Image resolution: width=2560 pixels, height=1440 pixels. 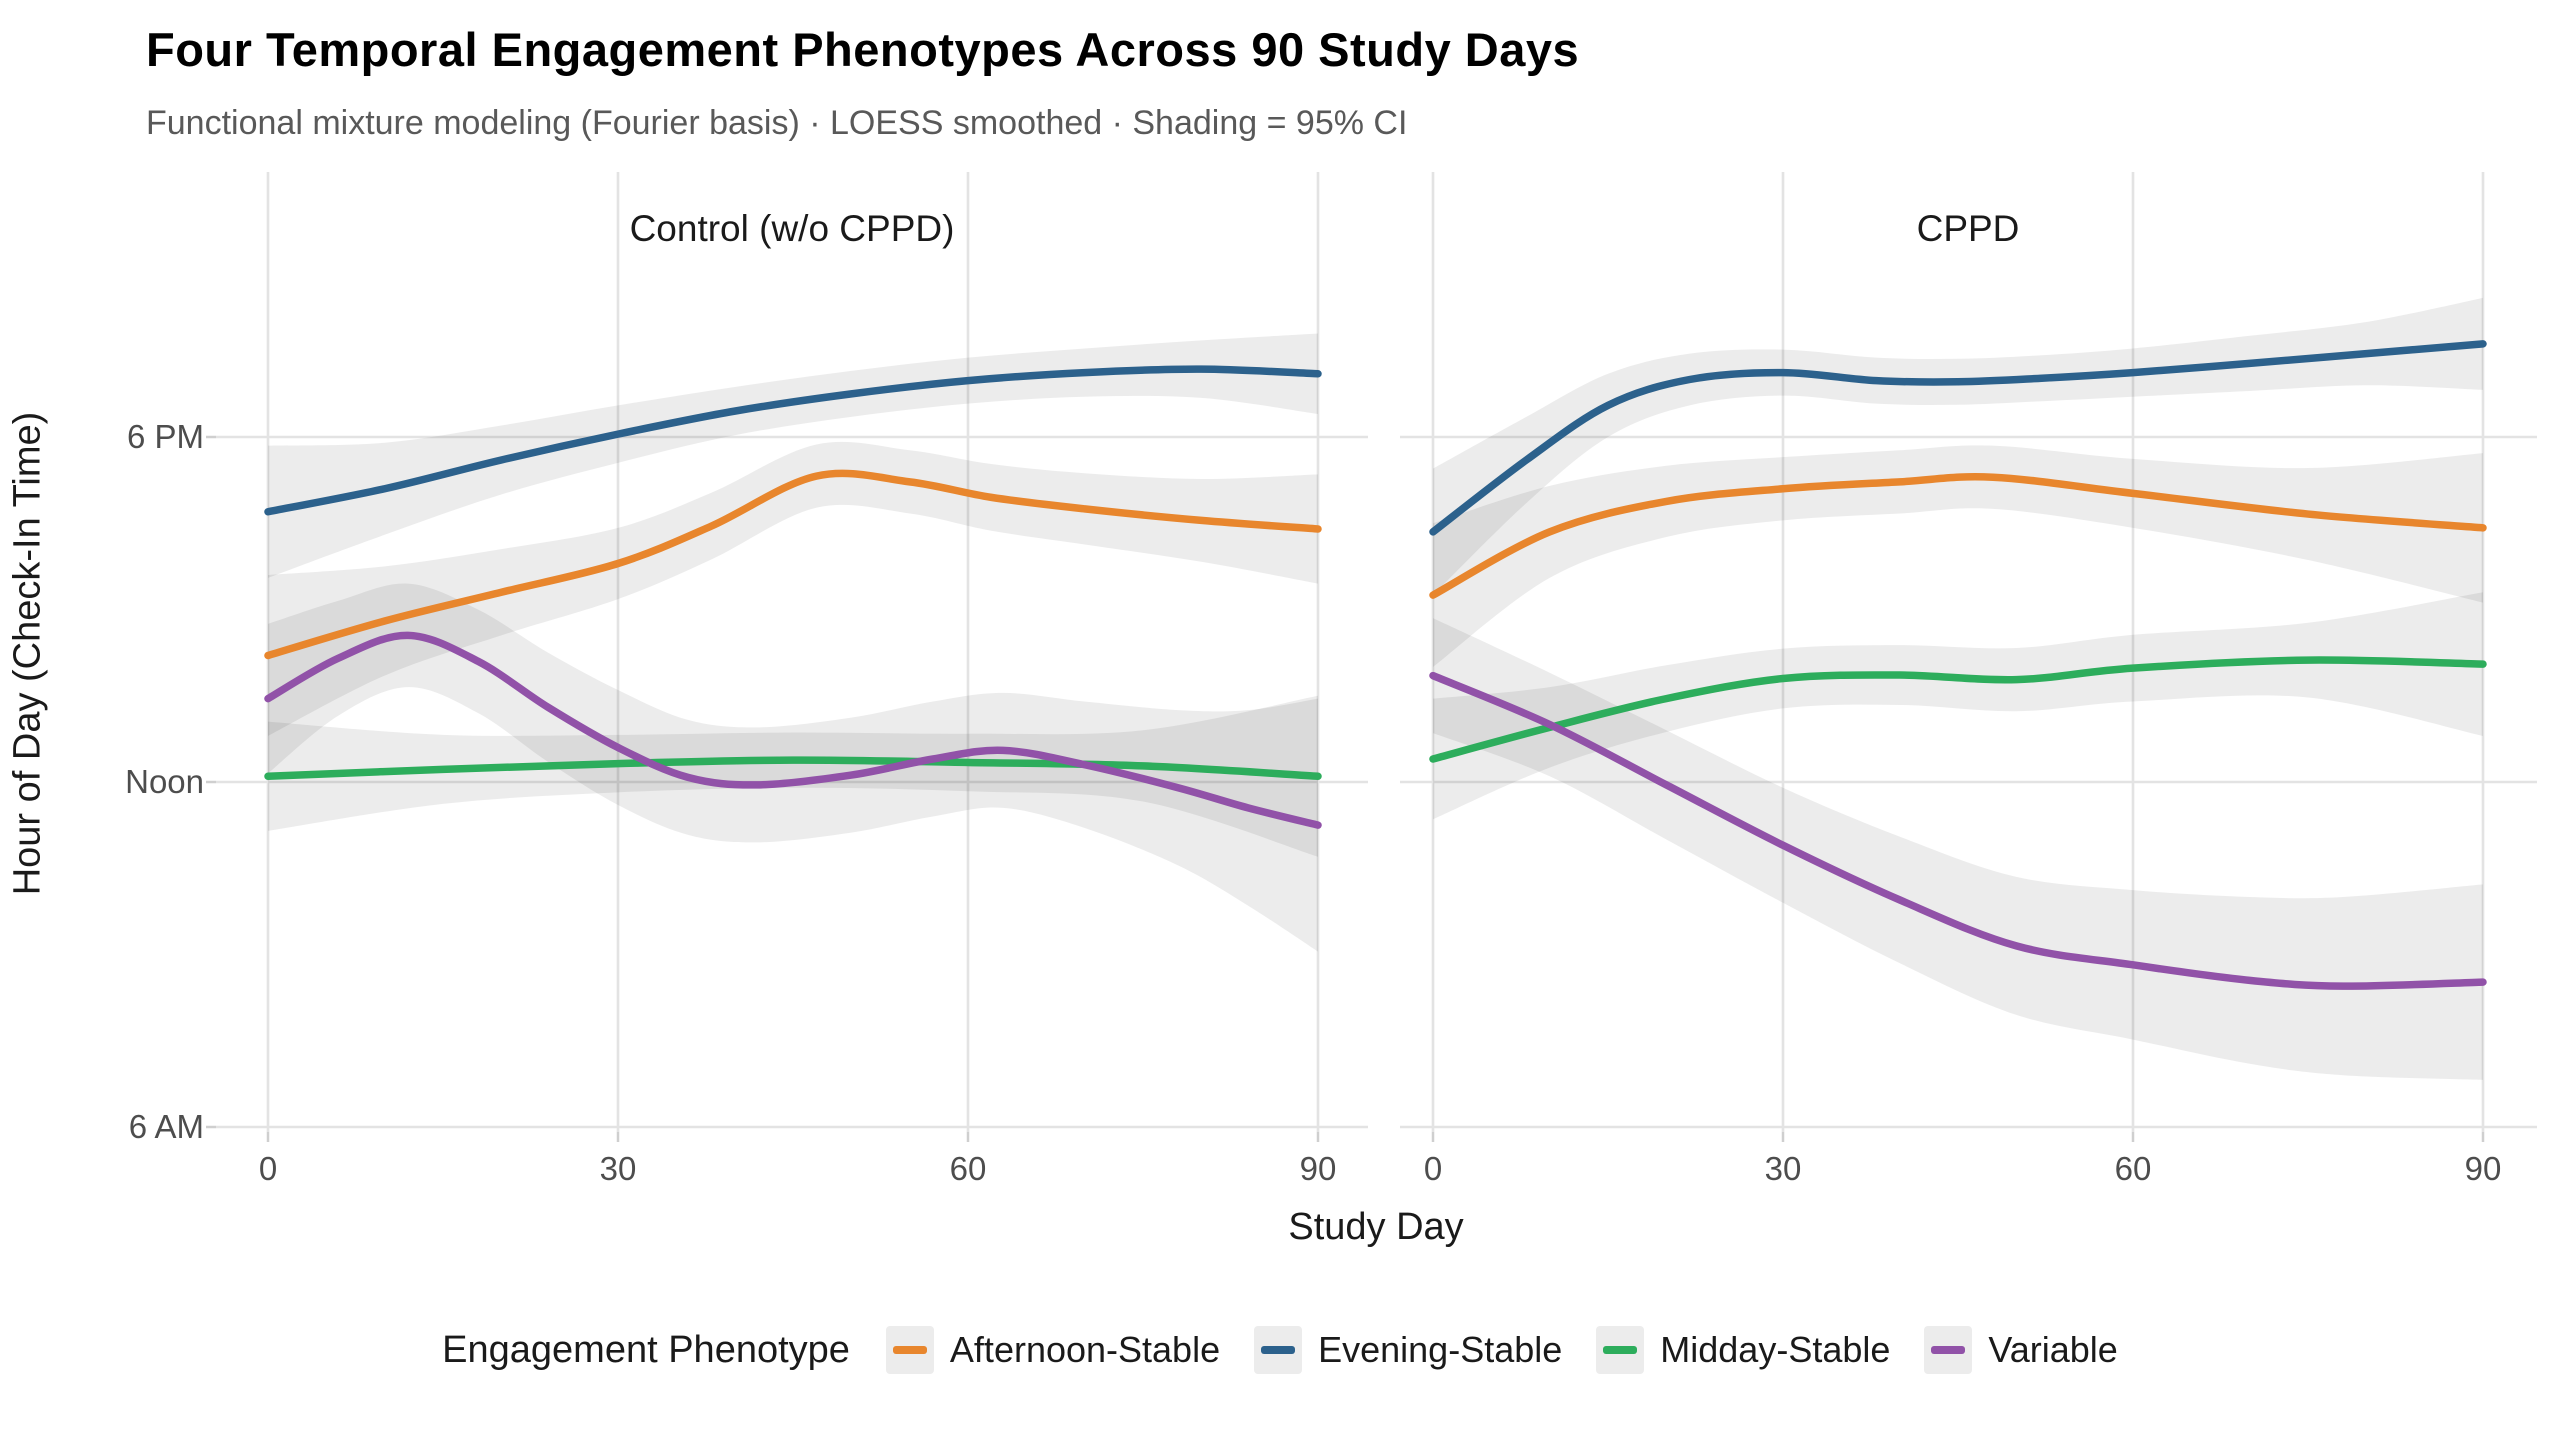 I want to click on facet-label-cppd: CPPD, so click(x=1968, y=228).